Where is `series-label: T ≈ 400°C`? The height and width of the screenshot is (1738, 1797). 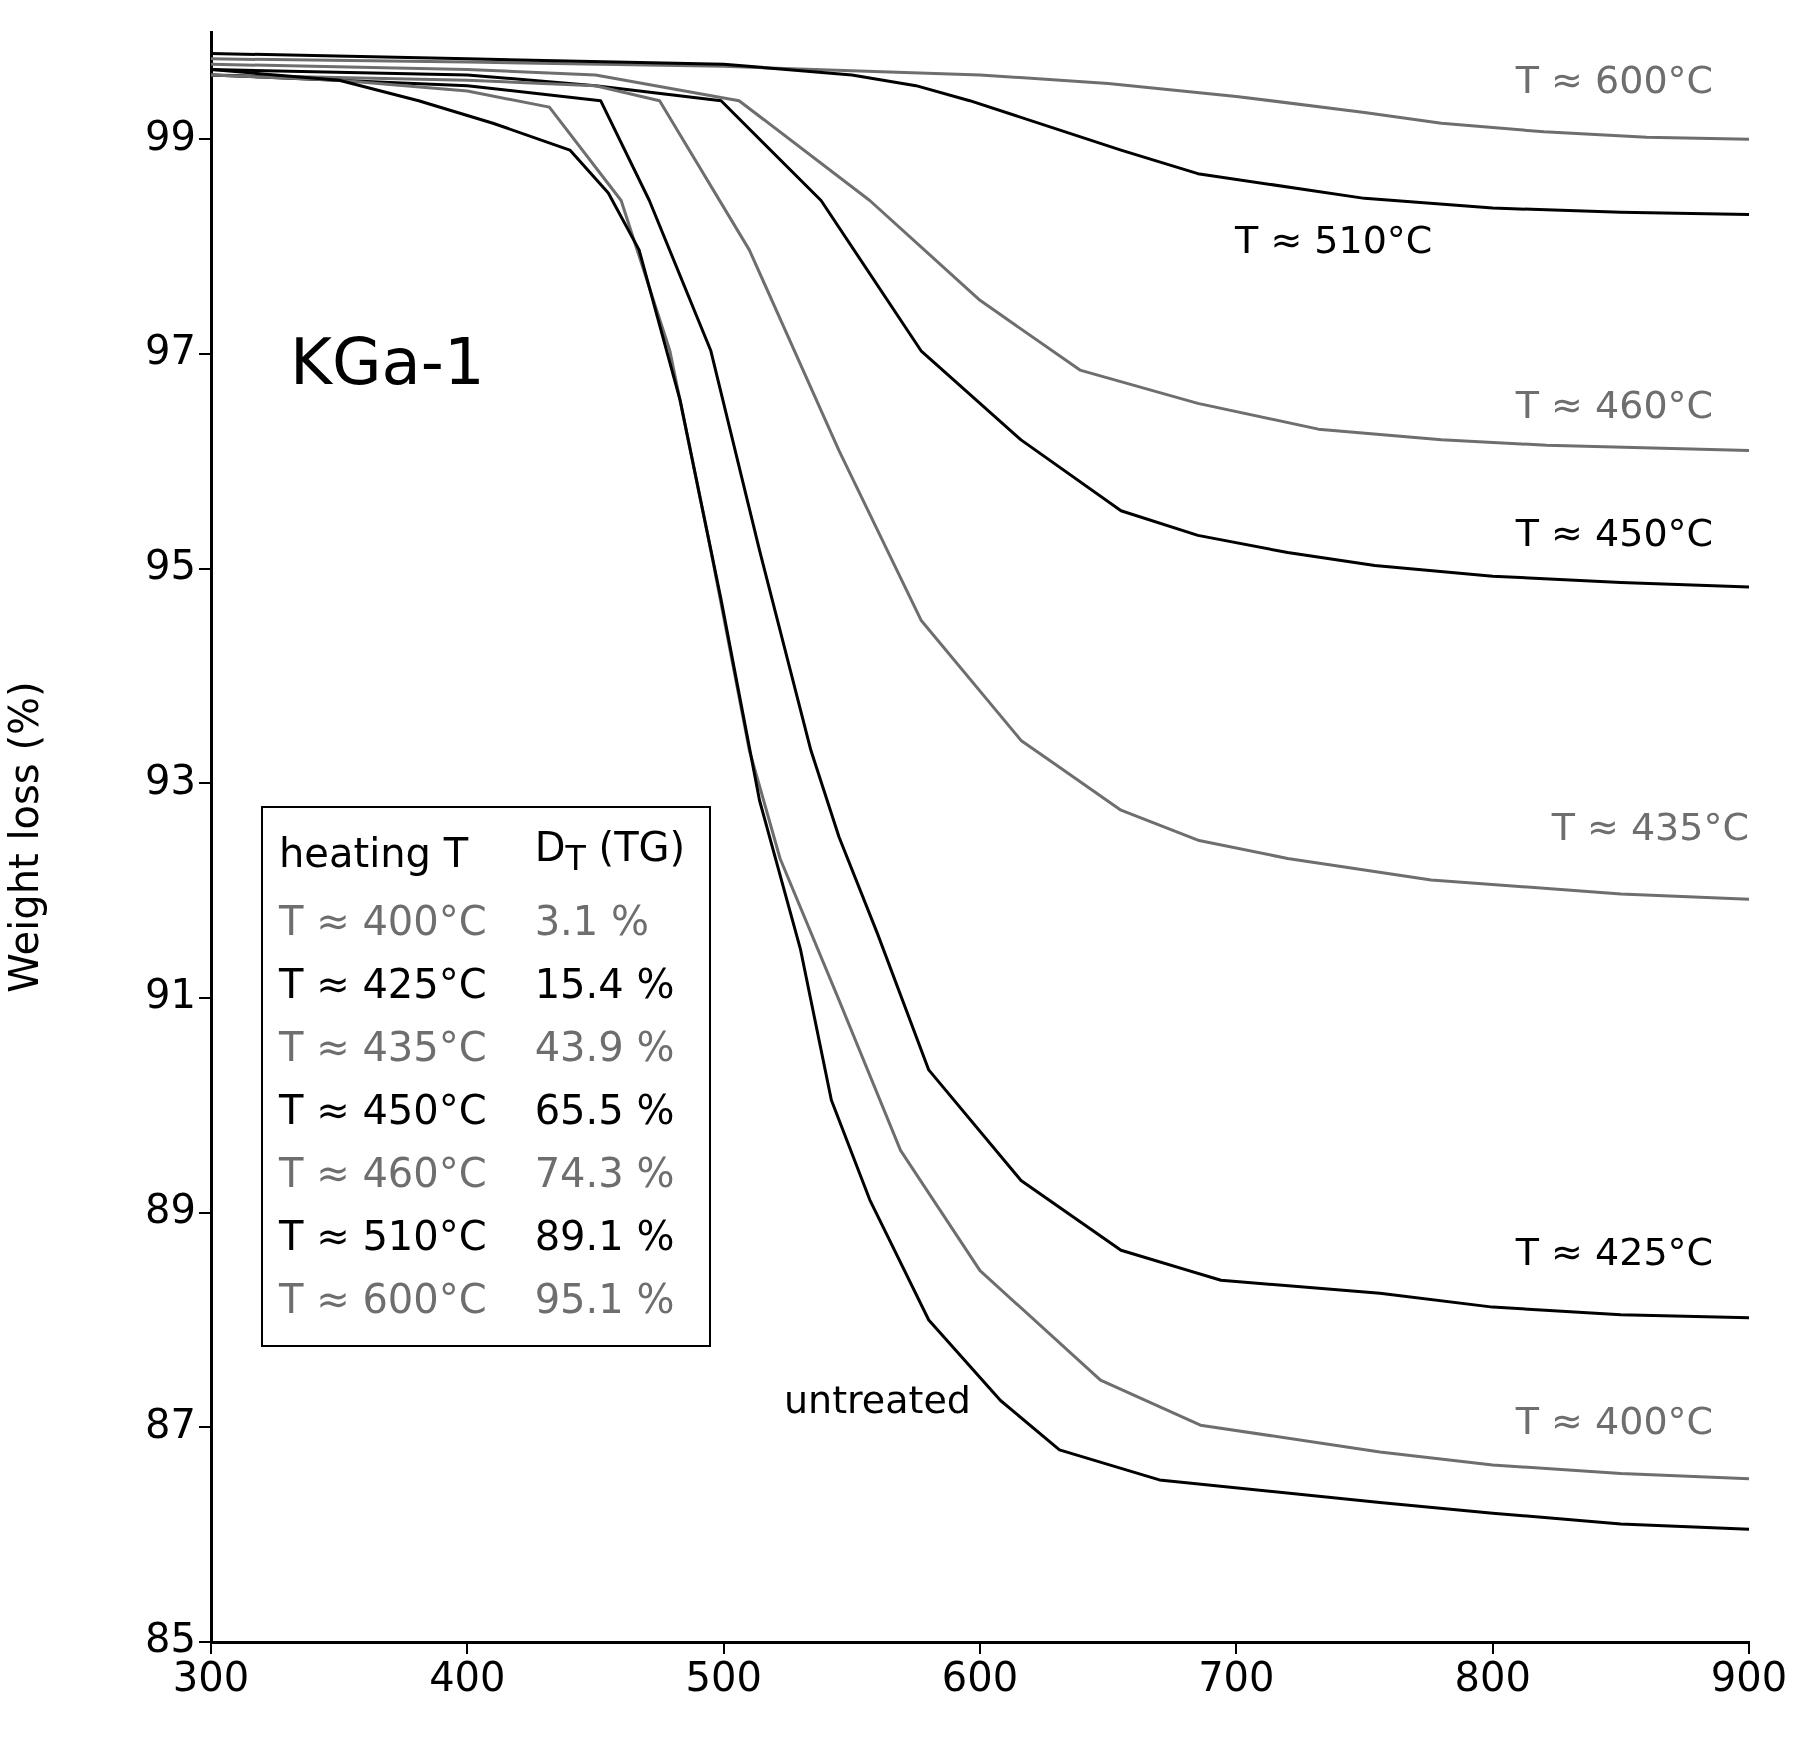 series-label: T ≈ 400°C is located at coordinates (1614, 1420).